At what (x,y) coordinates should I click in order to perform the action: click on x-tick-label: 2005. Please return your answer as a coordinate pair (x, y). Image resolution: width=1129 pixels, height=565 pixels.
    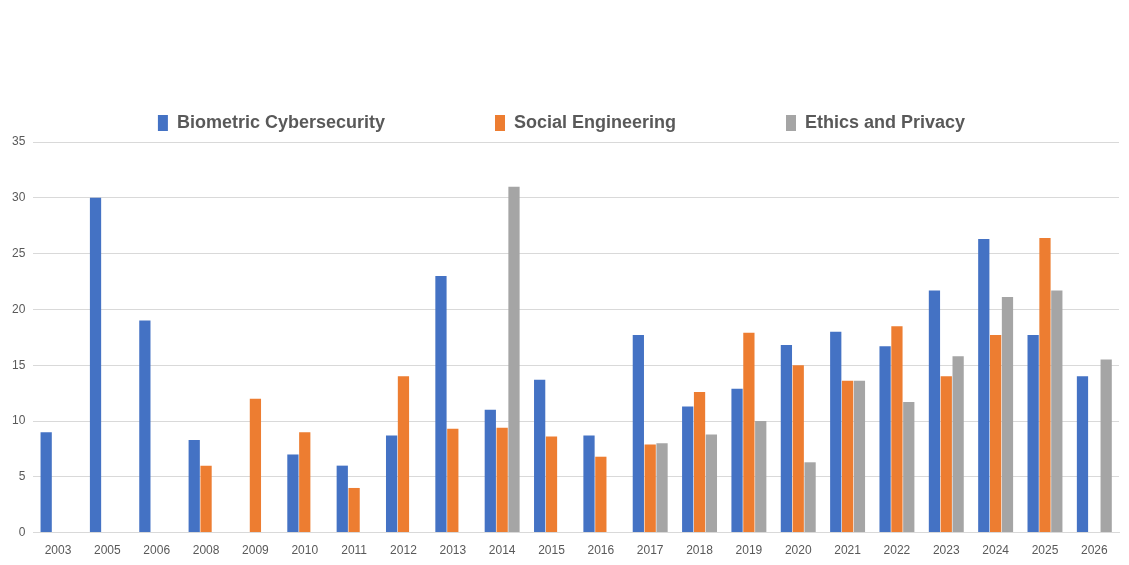
    Looking at the image, I should click on (108, 550).